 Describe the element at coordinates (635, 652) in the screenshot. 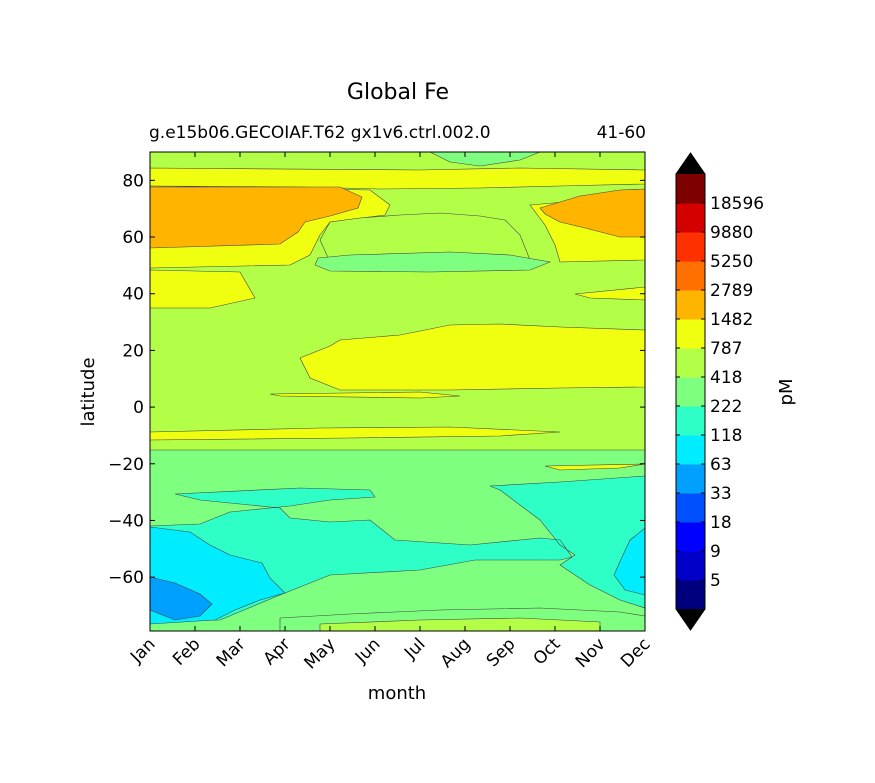

I see `x-tick-label: Dec` at that location.